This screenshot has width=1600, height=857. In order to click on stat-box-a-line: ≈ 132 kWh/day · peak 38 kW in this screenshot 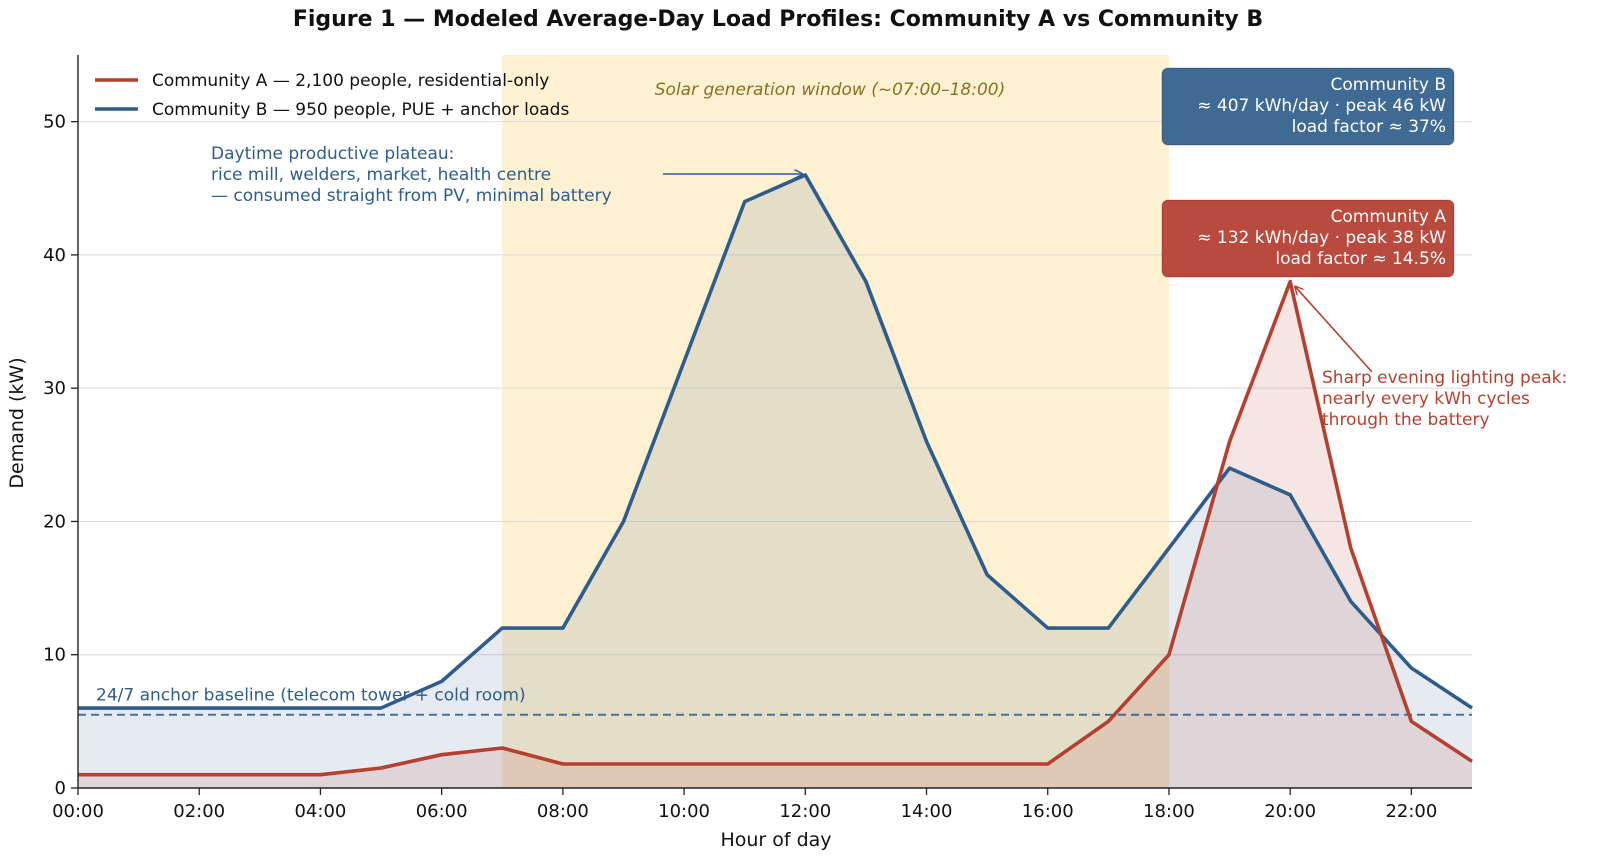, I will do `click(1321, 238)`.